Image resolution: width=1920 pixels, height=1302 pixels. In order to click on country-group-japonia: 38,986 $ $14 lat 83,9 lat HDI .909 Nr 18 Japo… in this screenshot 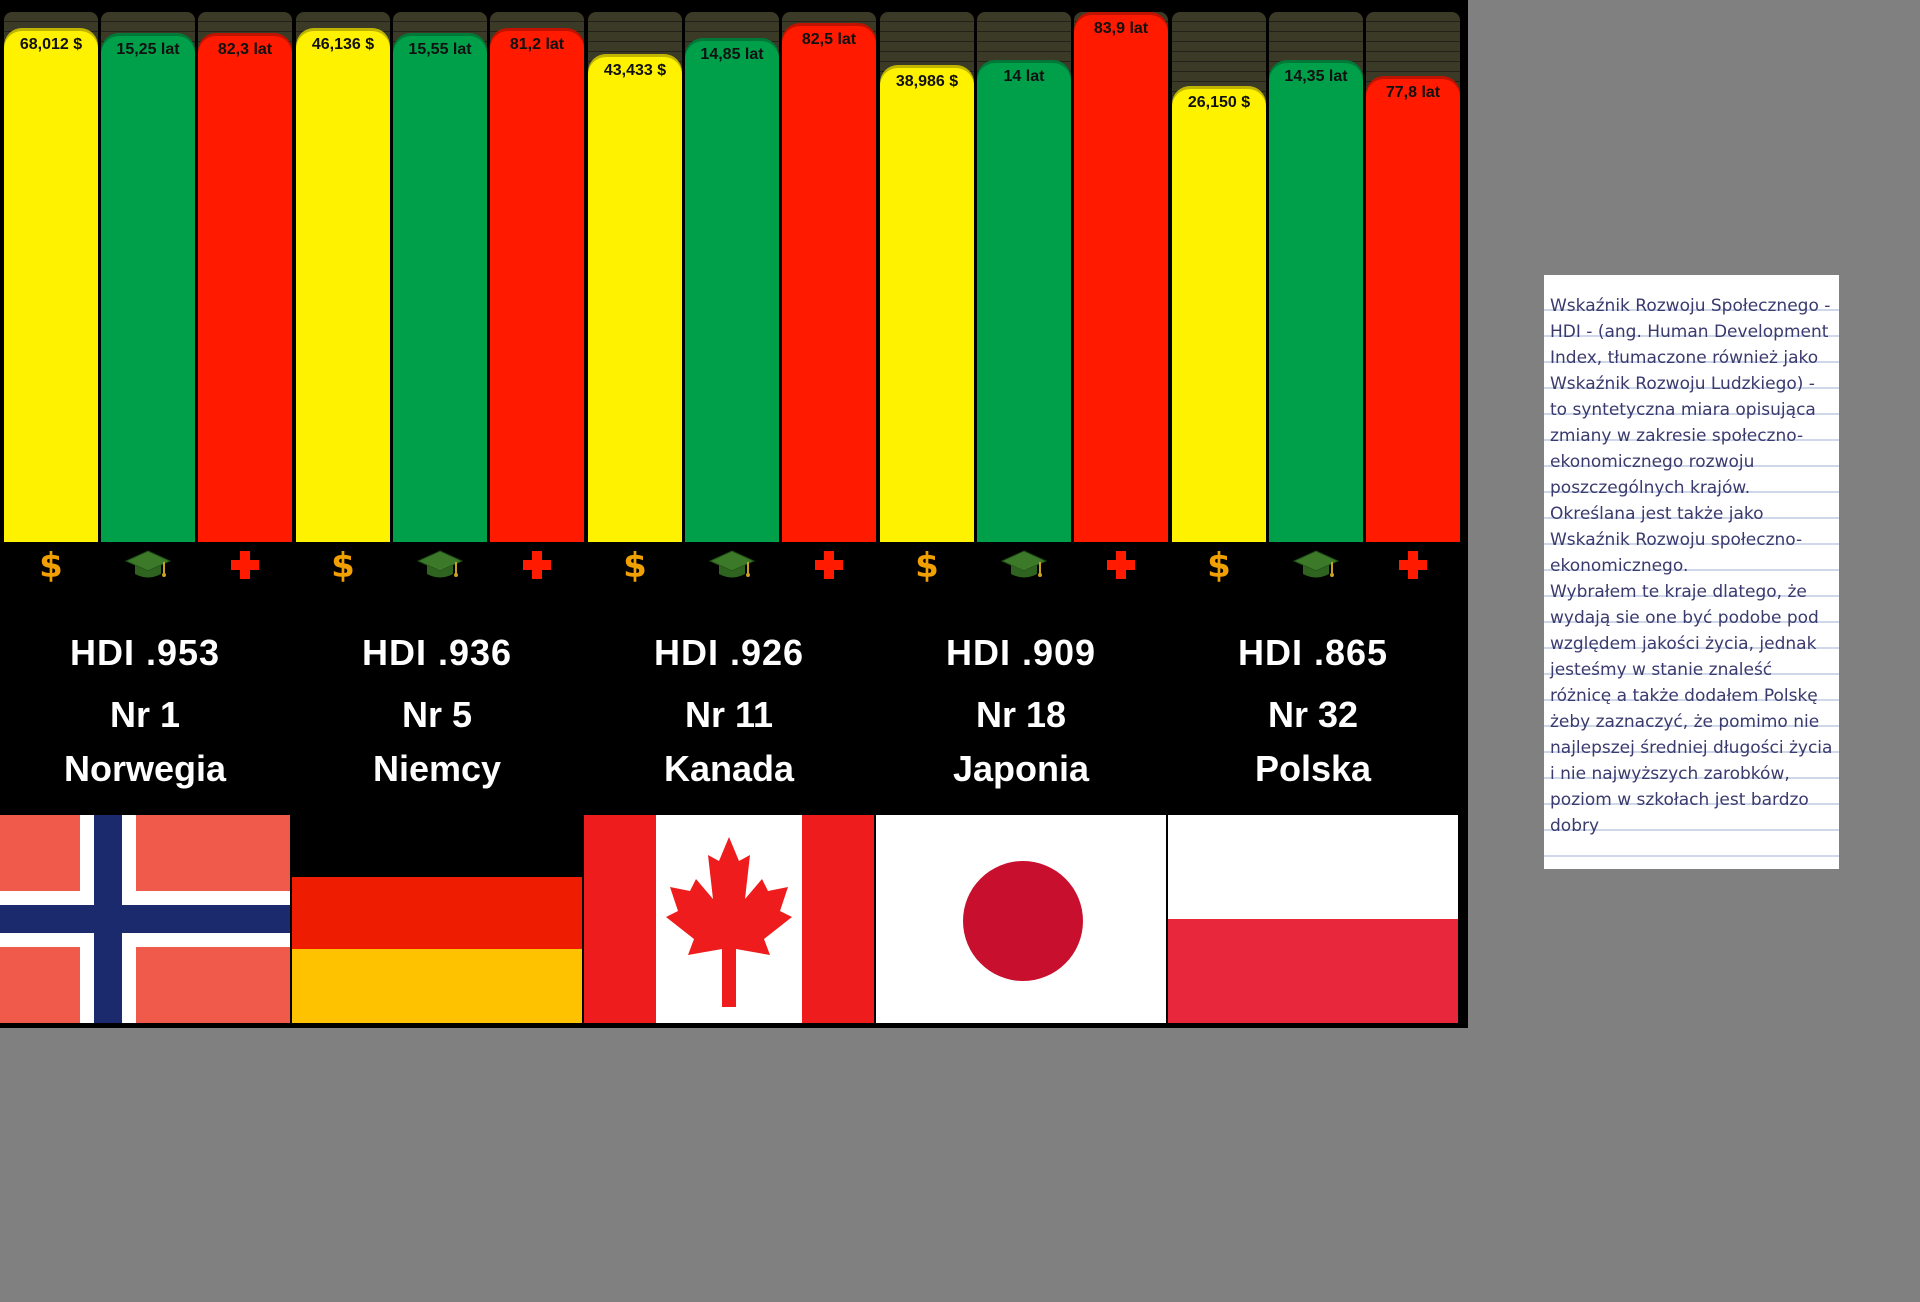, I will do `click(1022, 514)`.